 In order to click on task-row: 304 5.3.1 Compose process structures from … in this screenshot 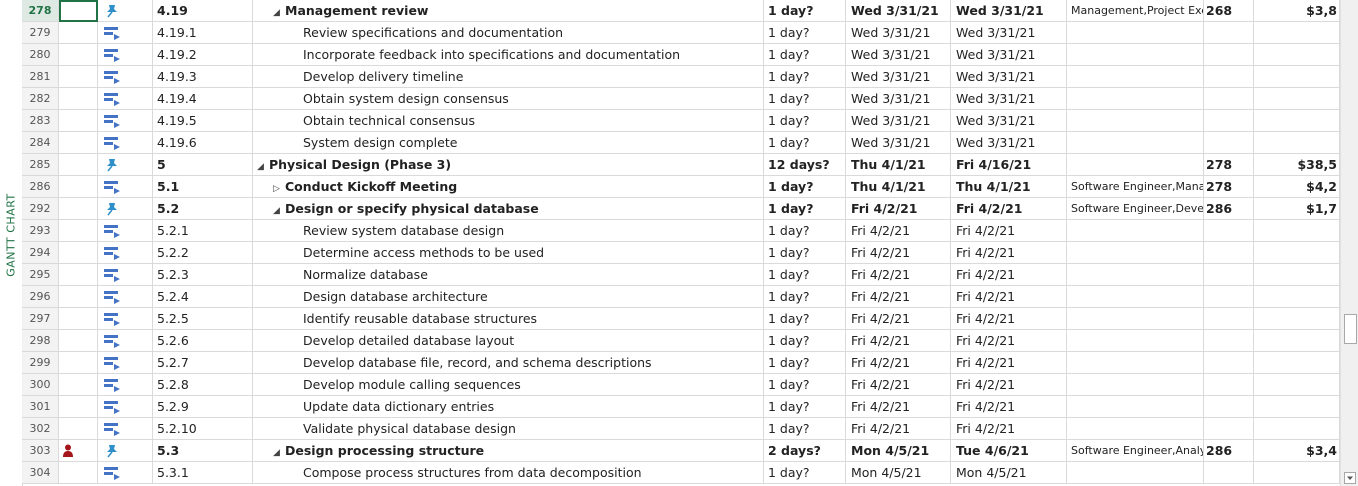, I will do `click(681, 473)`.